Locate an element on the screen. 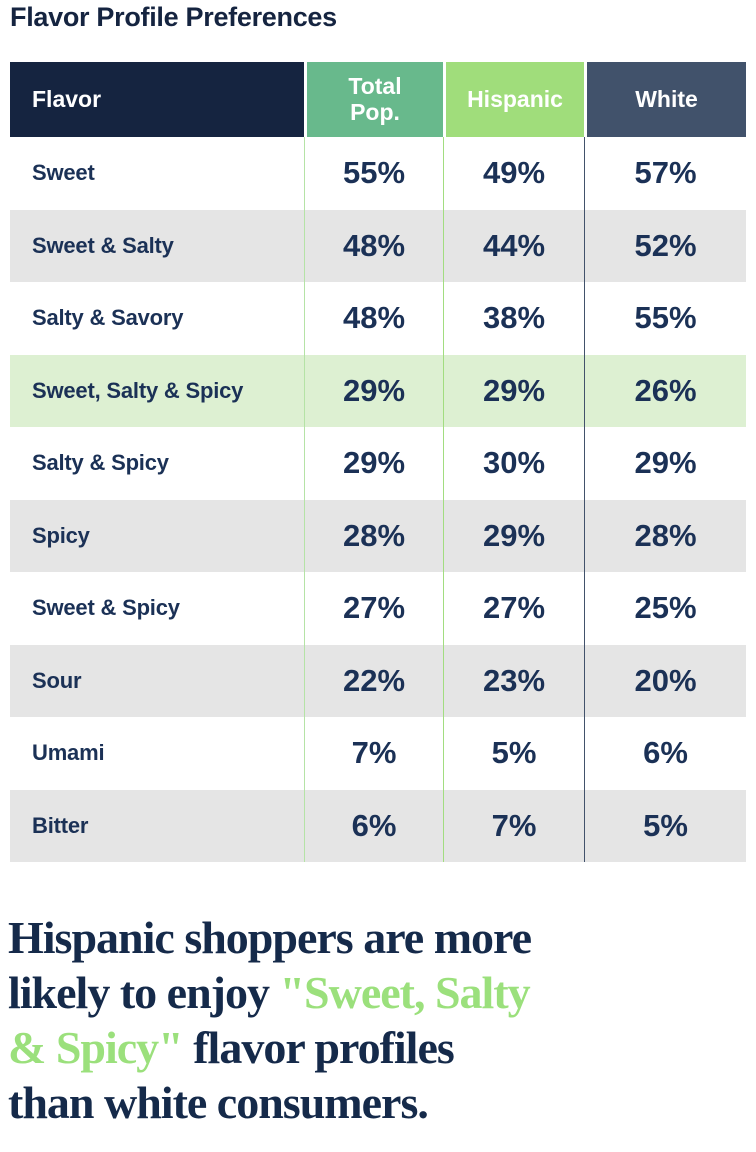  header-label-flavor: Flavor is located at coordinates (67, 98).